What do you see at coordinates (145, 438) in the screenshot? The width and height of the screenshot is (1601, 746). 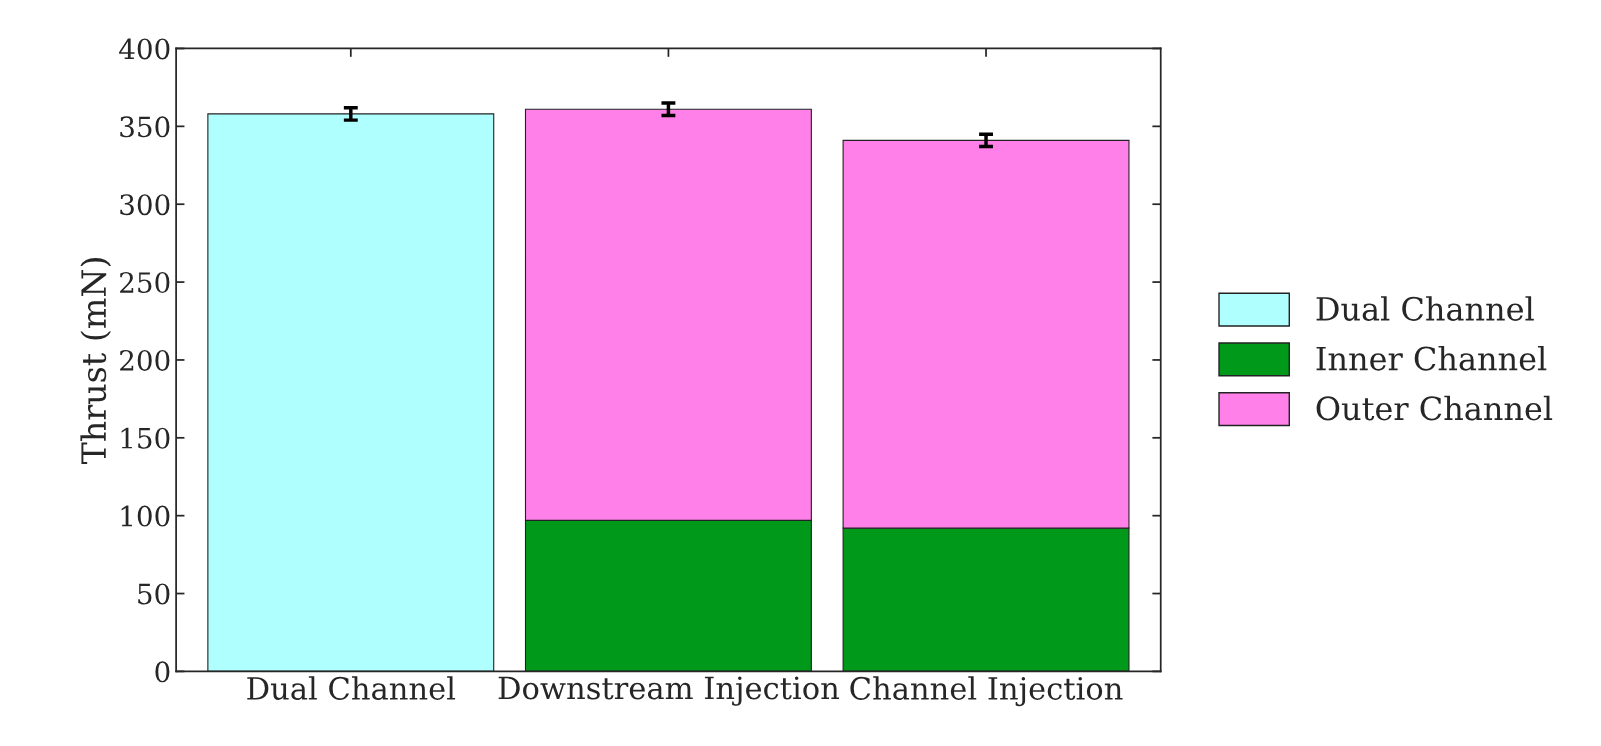 I see `y-tick-label: 150` at bounding box center [145, 438].